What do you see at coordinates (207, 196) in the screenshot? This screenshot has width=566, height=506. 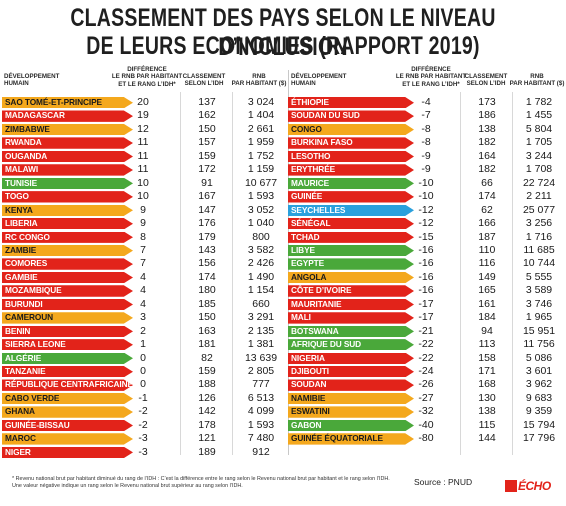 I see `hdi-rank-value: 167` at bounding box center [207, 196].